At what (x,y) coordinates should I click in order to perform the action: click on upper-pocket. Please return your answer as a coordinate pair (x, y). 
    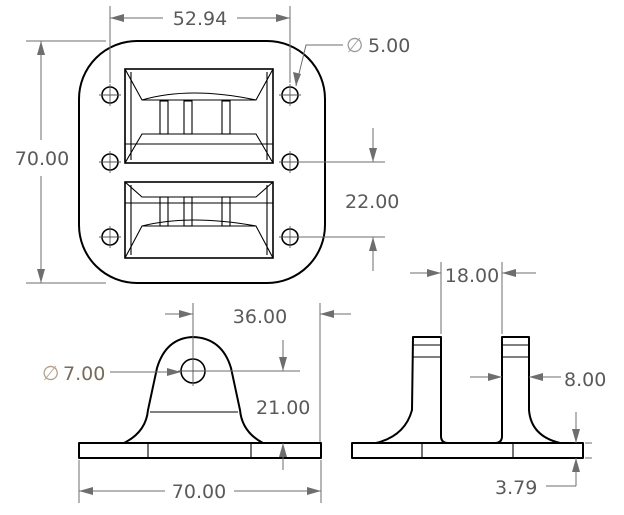
    Looking at the image, I should click on (199, 116).